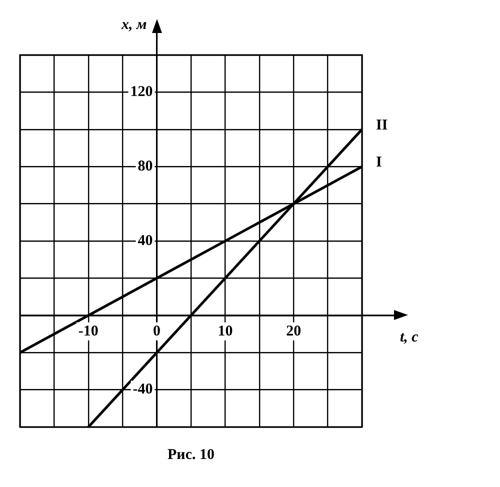 The image size is (500, 487). Describe the element at coordinates (225, 331) in the screenshot. I see `x-tick-label: 10` at that location.